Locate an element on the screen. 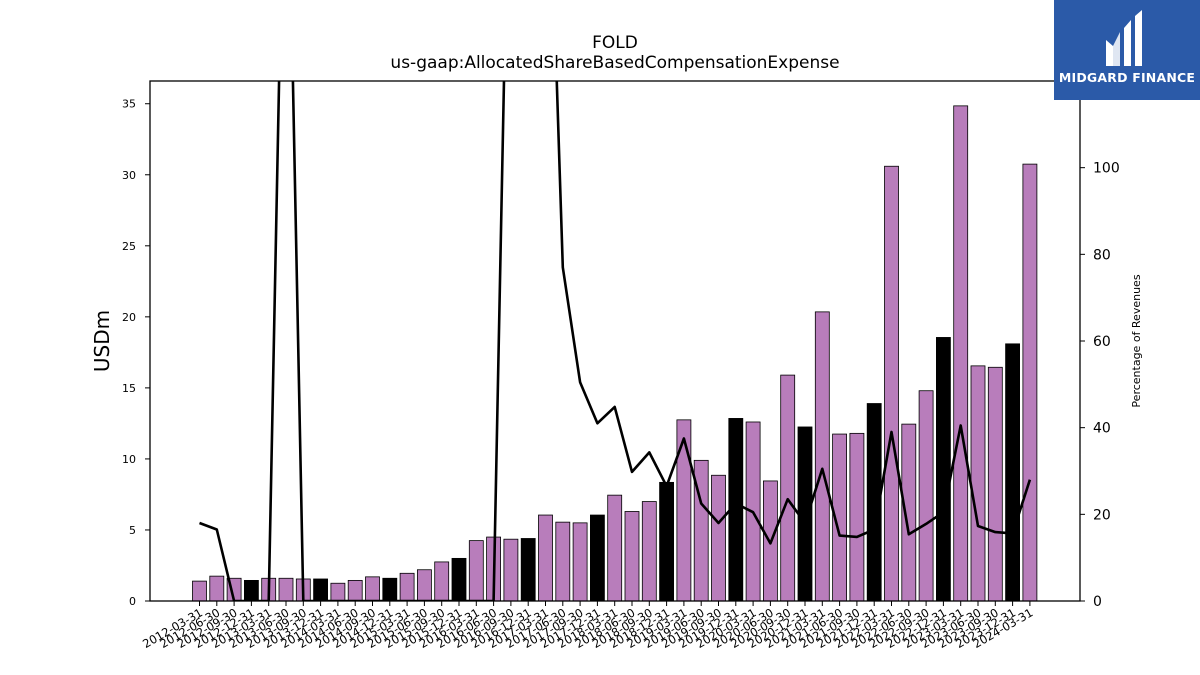 This screenshot has width=1200, height=675. y-axis-left: 0 5 10 15 20 25 30 35 is located at coordinates (136, 353).